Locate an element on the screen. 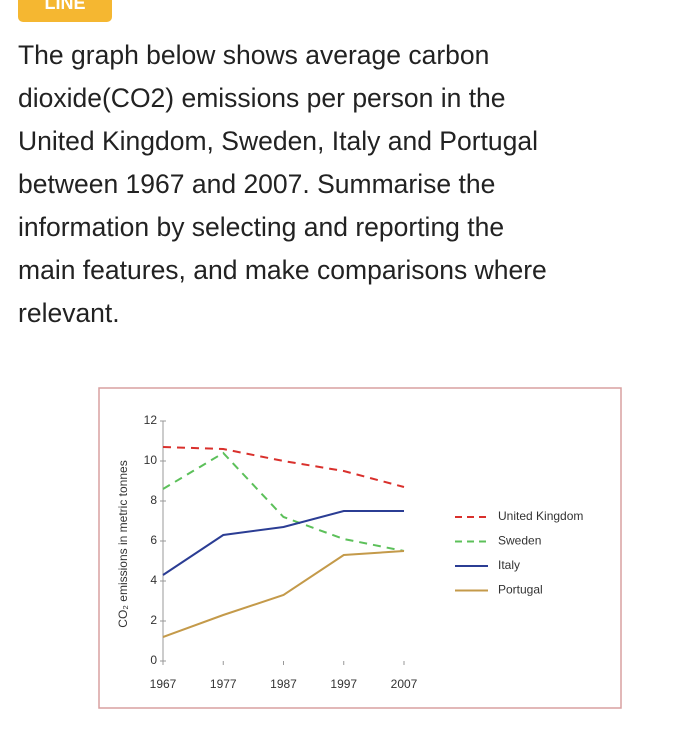  prompt-line: dioxide(CO2) emissions per person in the is located at coordinates (262, 98).